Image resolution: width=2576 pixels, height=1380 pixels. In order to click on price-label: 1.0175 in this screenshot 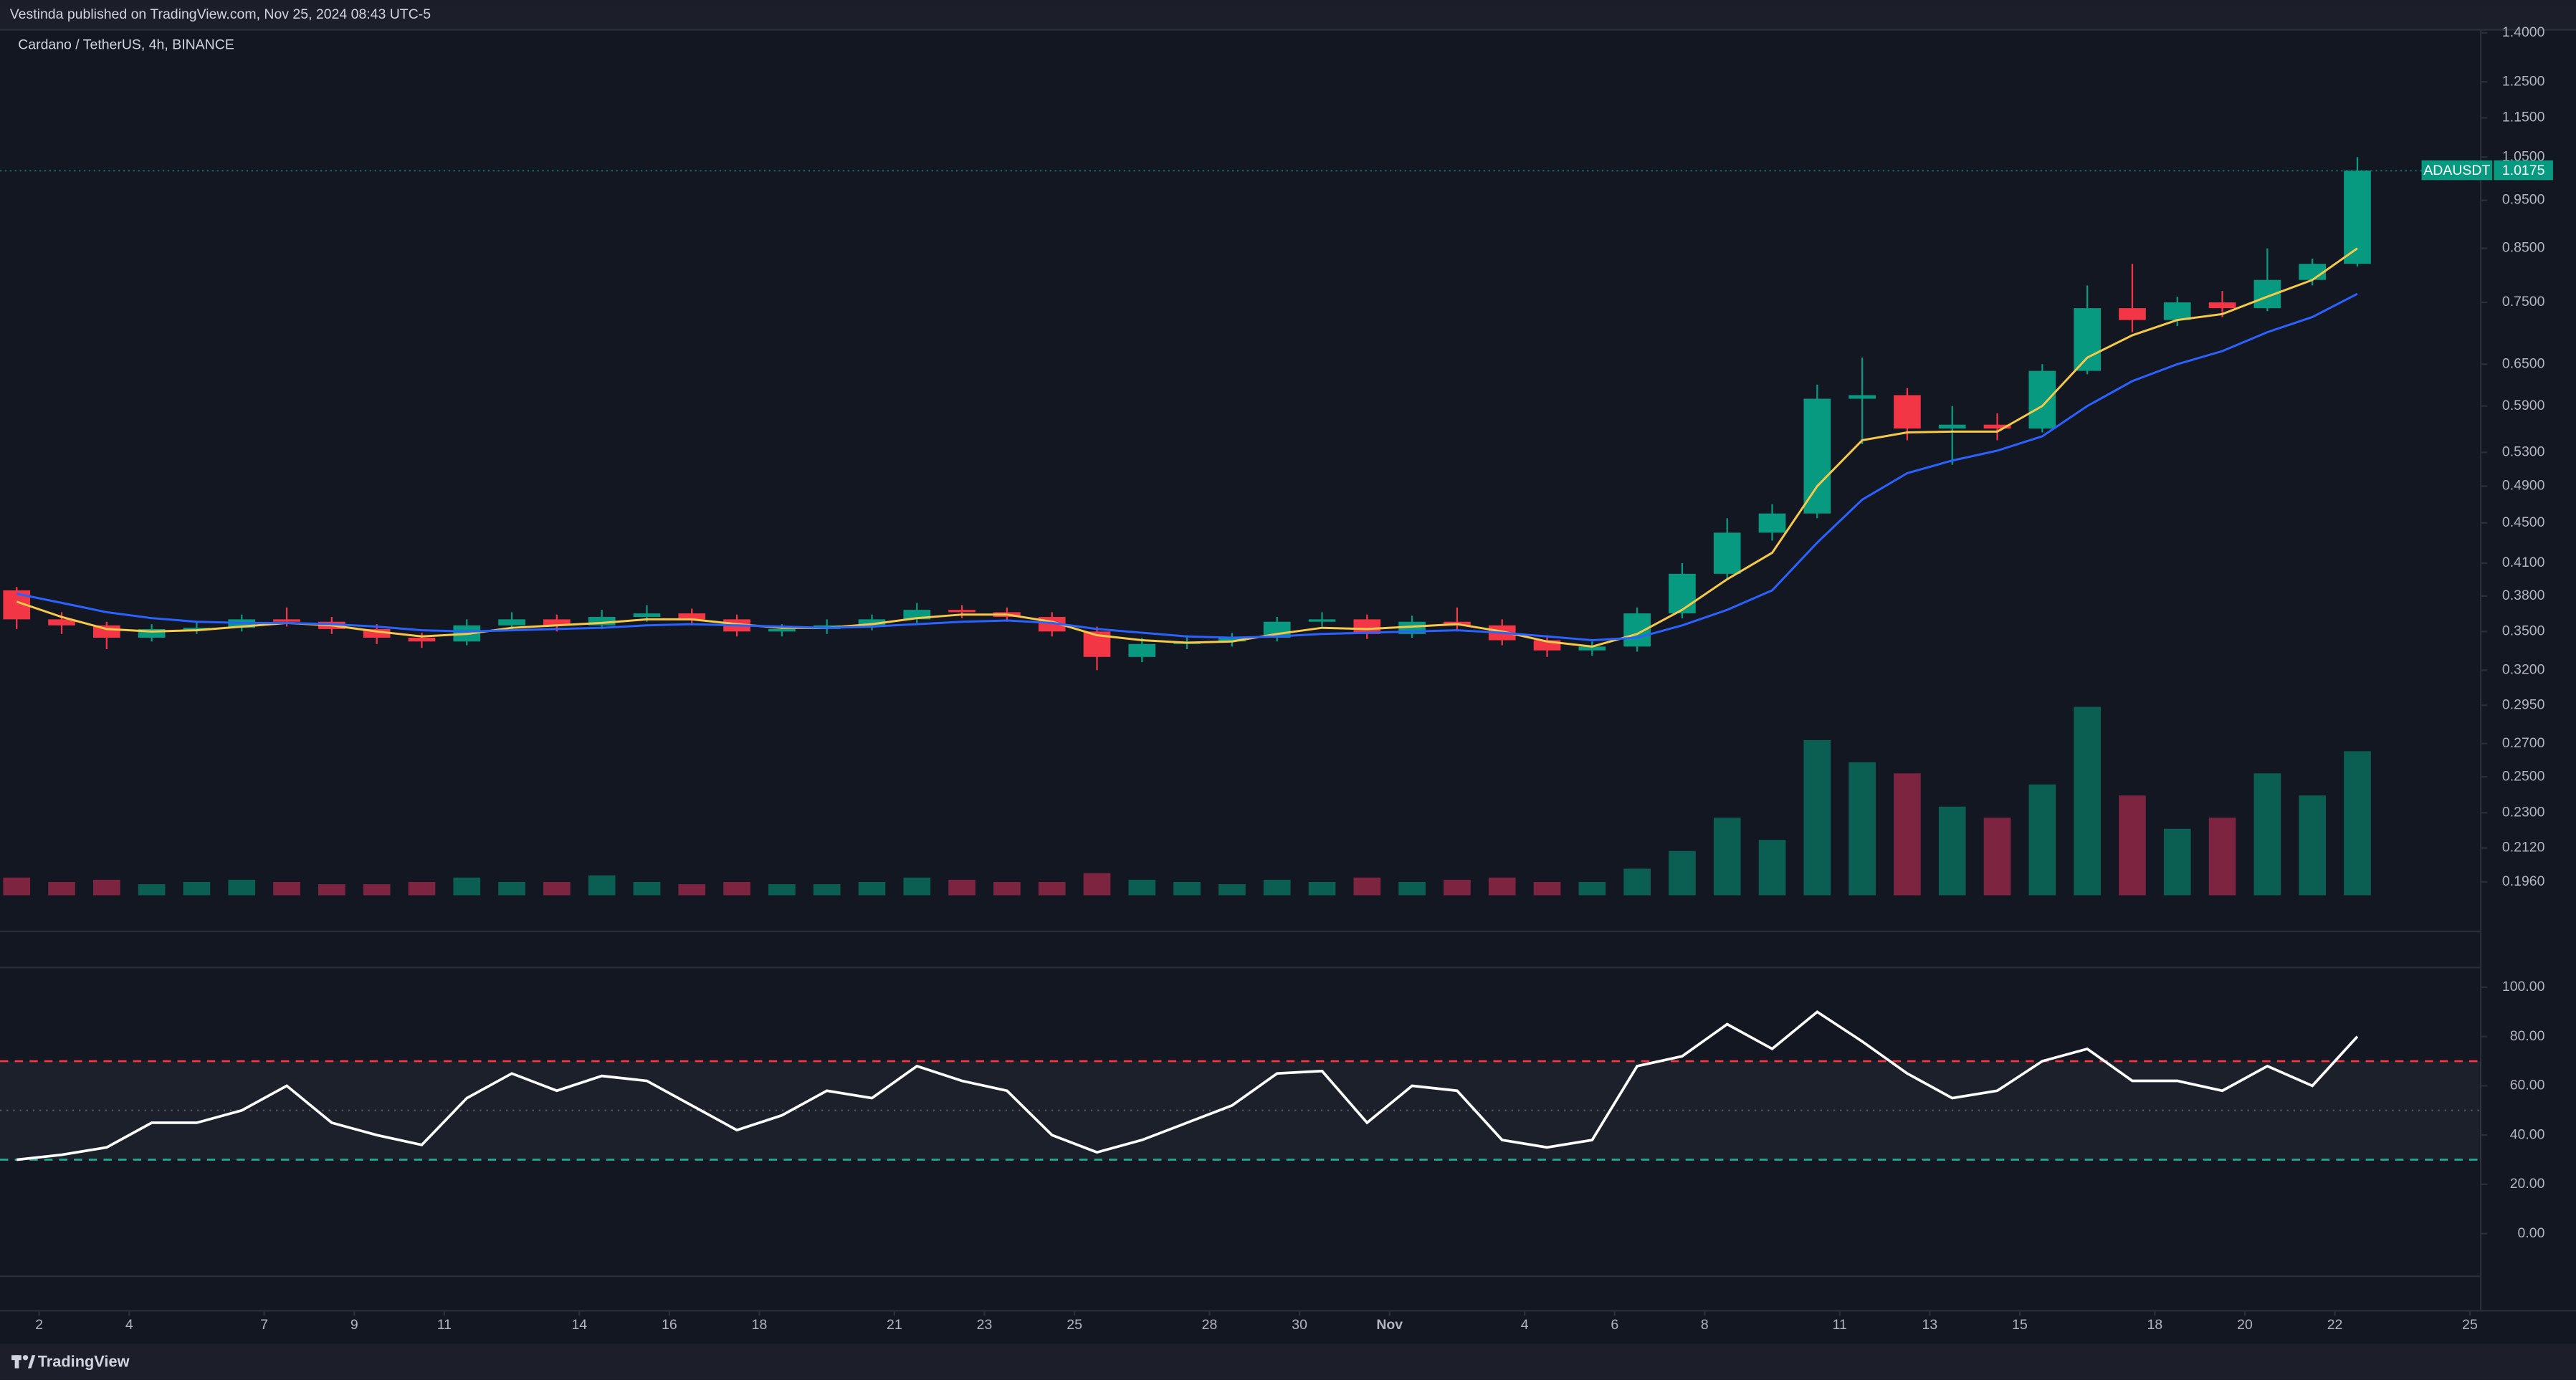, I will do `click(2523, 170)`.